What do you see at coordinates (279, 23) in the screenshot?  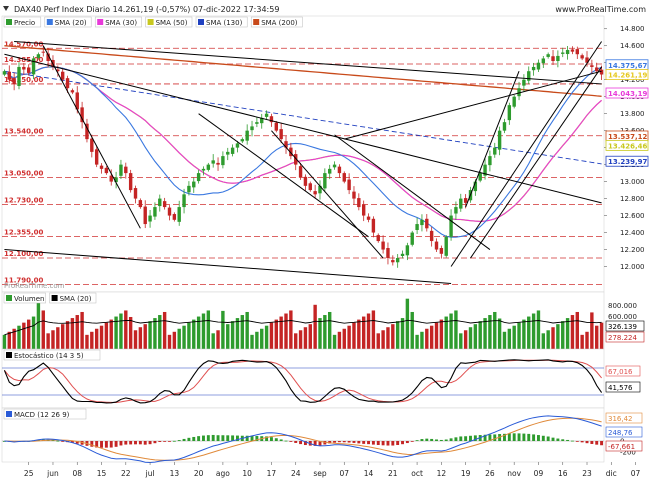 I see `legend-label: SMA (200)` at bounding box center [279, 23].